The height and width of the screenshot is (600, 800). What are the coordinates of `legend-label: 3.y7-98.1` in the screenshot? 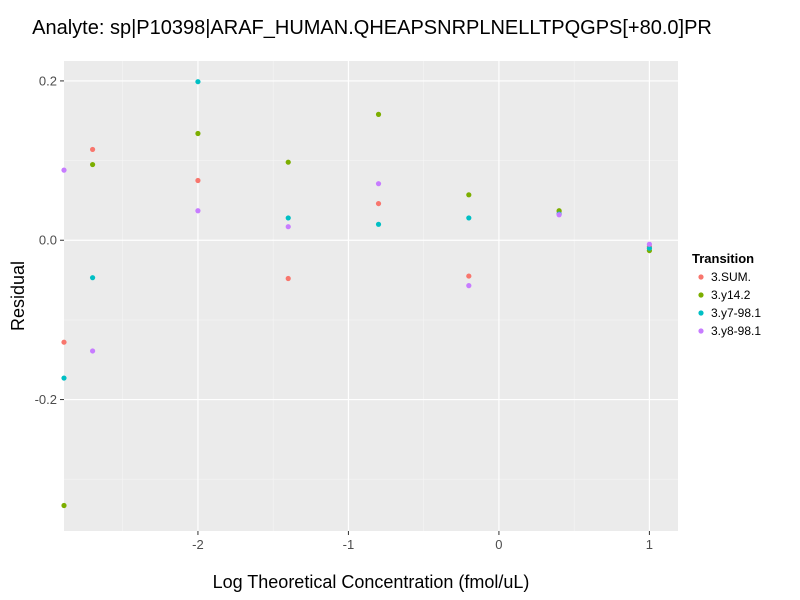 It's located at (736, 313).